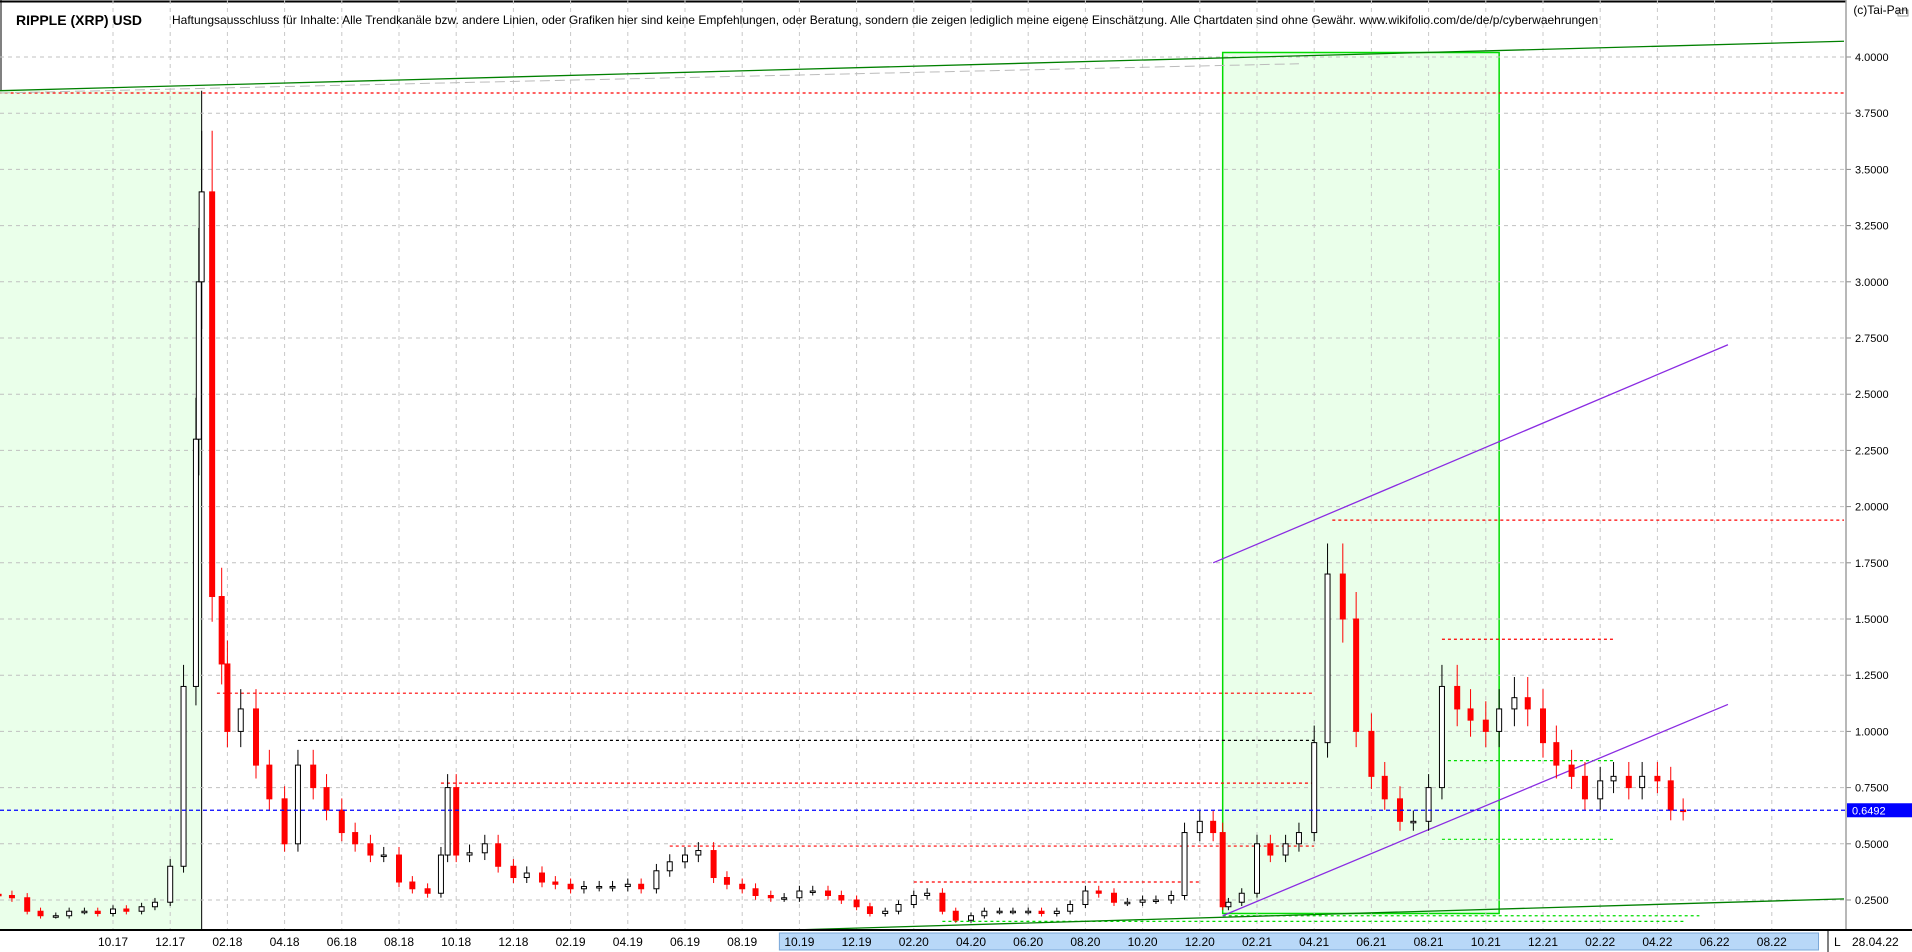  Describe the element at coordinates (1872, 676) in the screenshot. I see `y-tick-label: 1.2500` at that location.